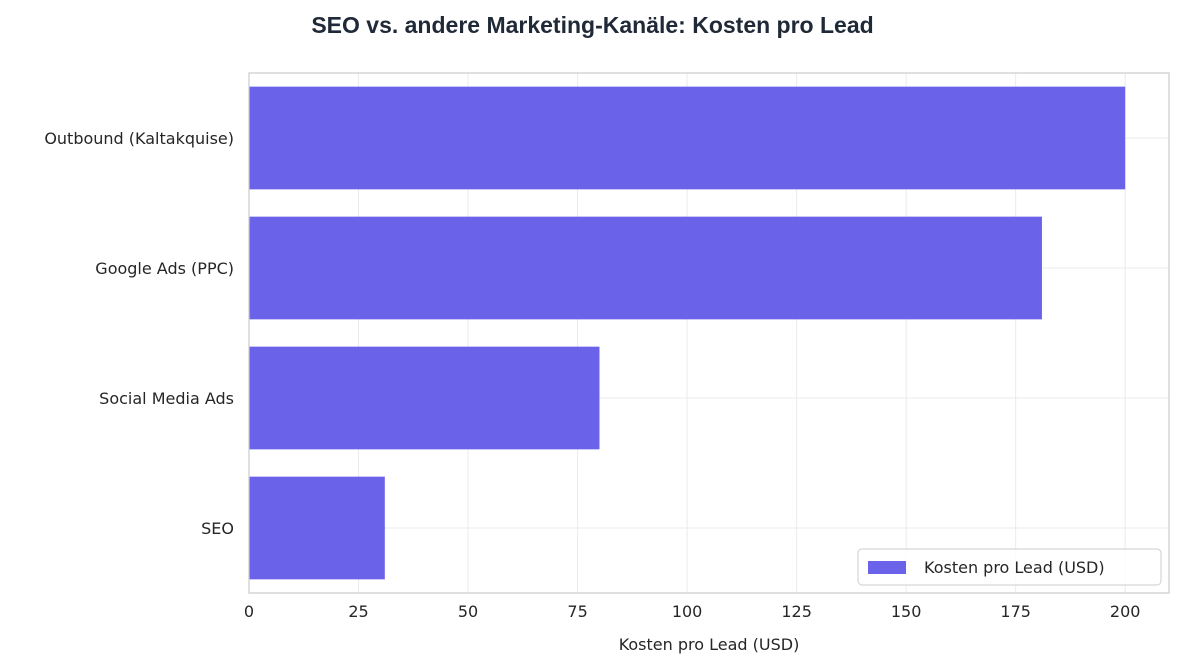 This screenshot has height=669, width=1185. I want to click on x-tick-label: 100, so click(687, 611).